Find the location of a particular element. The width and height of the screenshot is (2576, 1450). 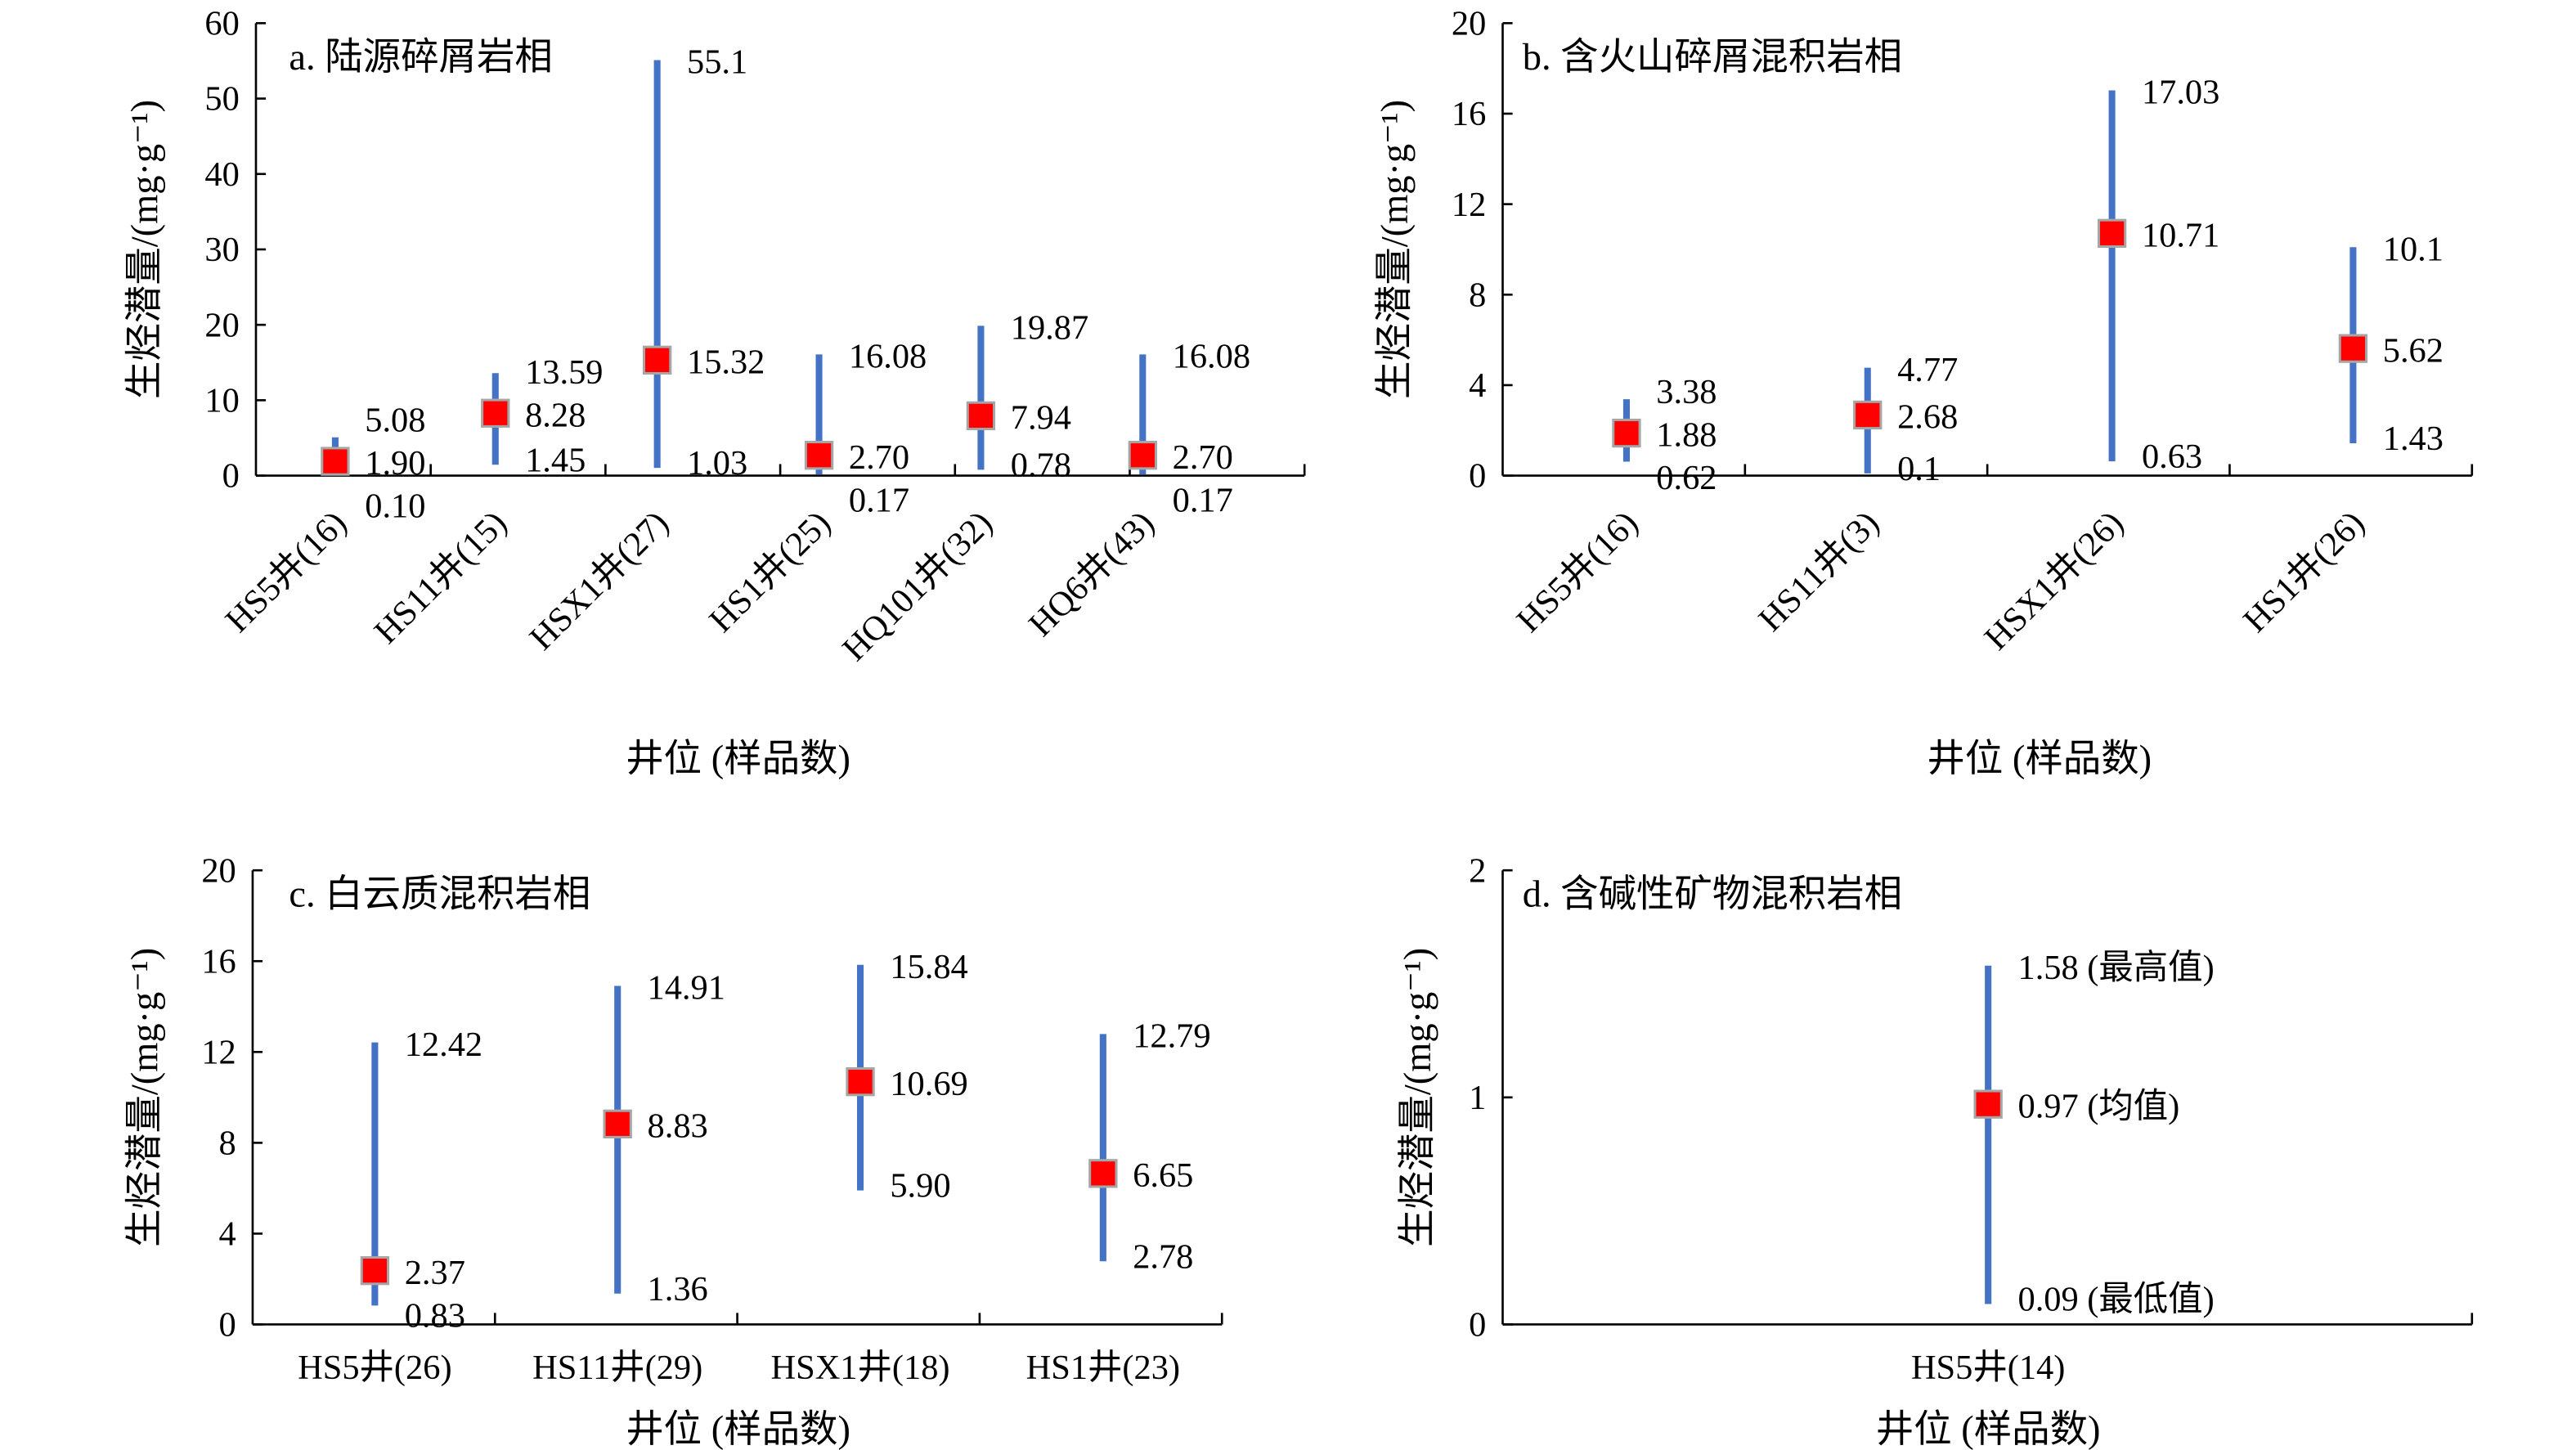

y-tick-label: 10 is located at coordinates (221, 401).